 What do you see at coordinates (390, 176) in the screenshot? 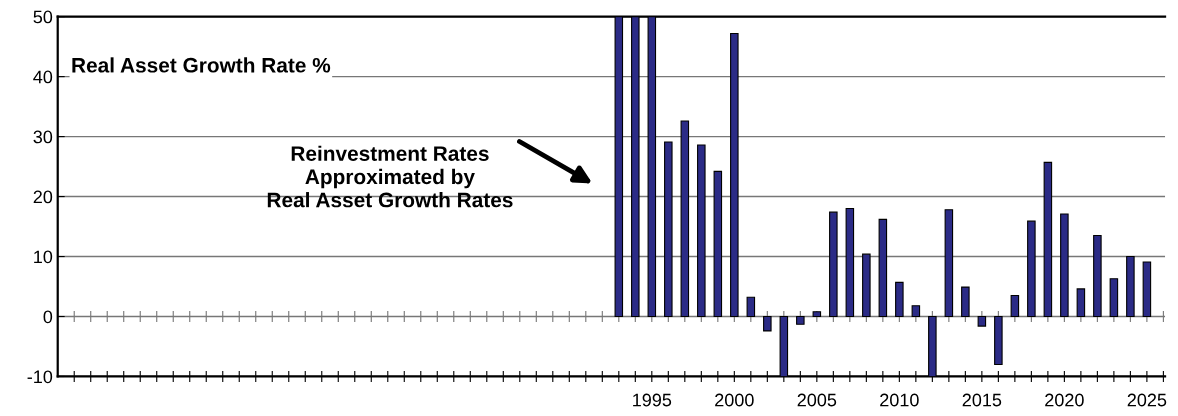
I see `annotation: Reinvestment Rates Approximated by Real Asset Growth Rates` at bounding box center [390, 176].